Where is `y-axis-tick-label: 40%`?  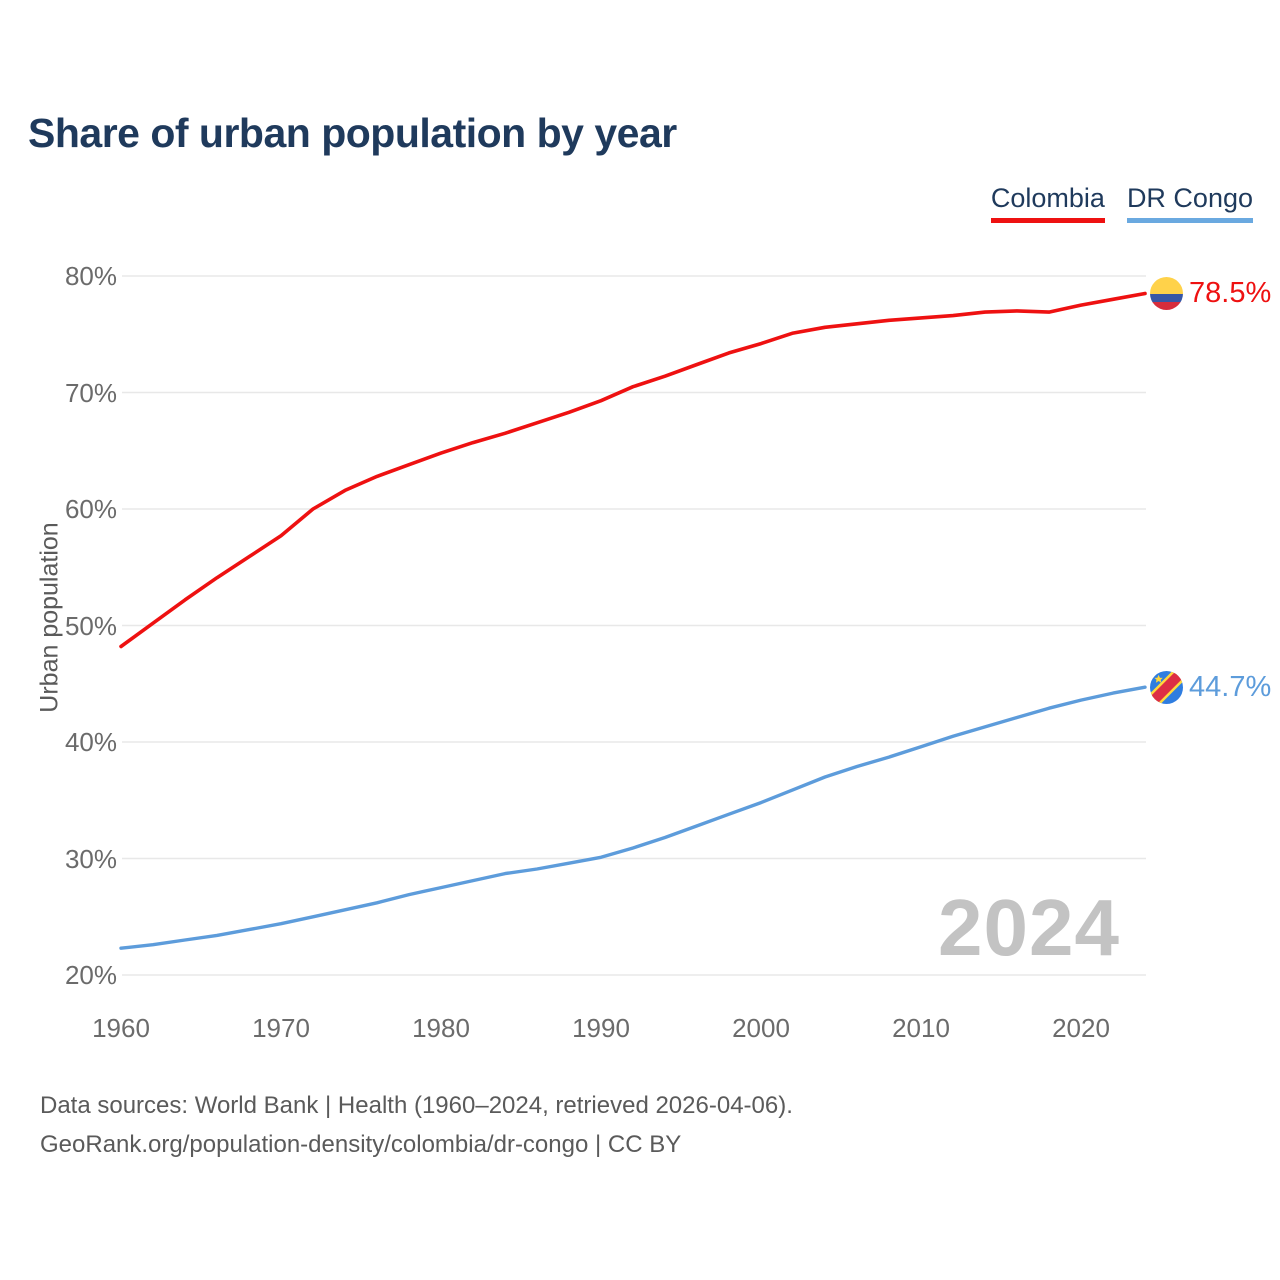 y-axis-tick-label: 40% is located at coordinates (90, 742).